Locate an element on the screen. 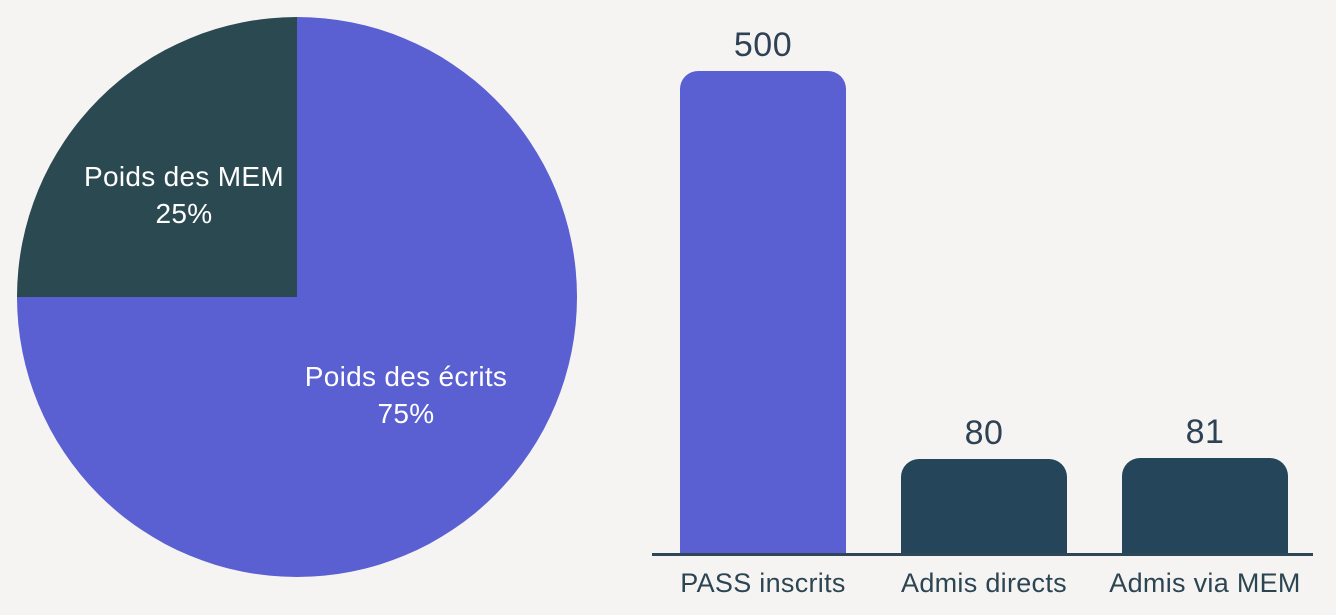  bar-value-pass-inscrits: 500 is located at coordinates (763, 45).